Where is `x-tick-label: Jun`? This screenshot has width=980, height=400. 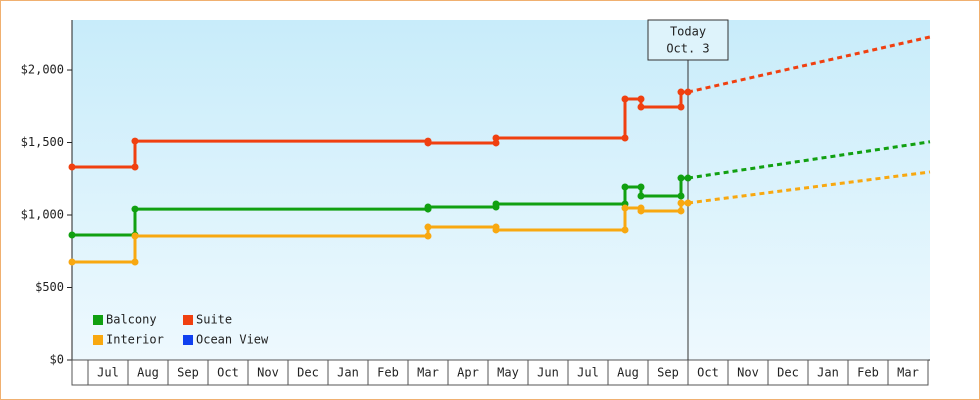 x-tick-label: Jun is located at coordinates (548, 373).